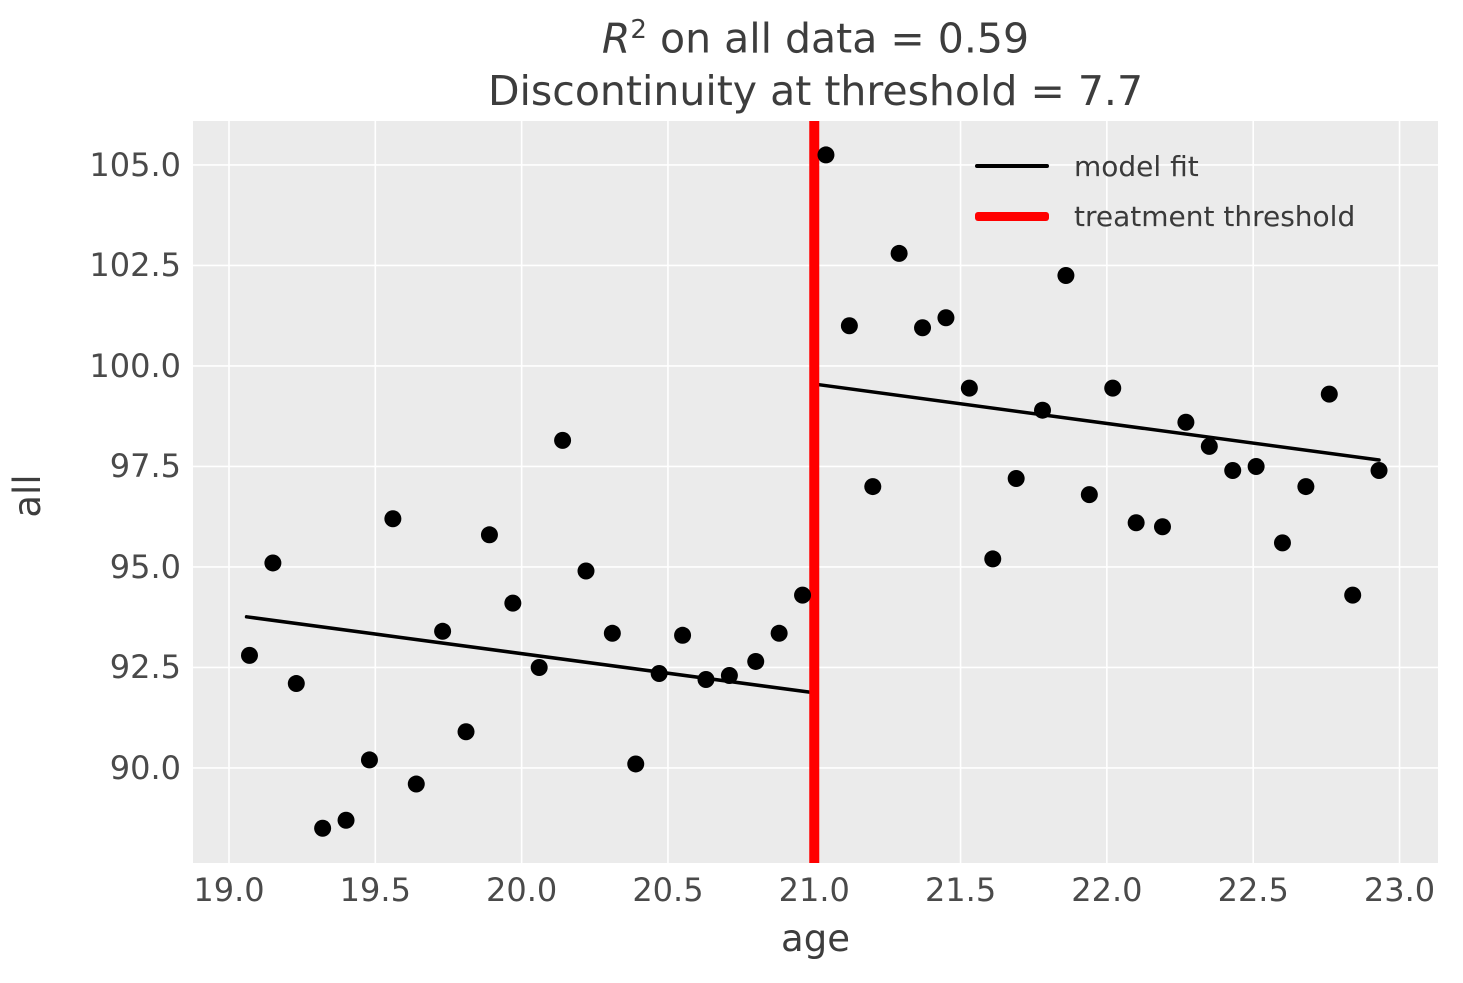 Image resolution: width=1463 pixels, height=983 pixels. I want to click on y-tick-label: 92.5, so click(145, 667).